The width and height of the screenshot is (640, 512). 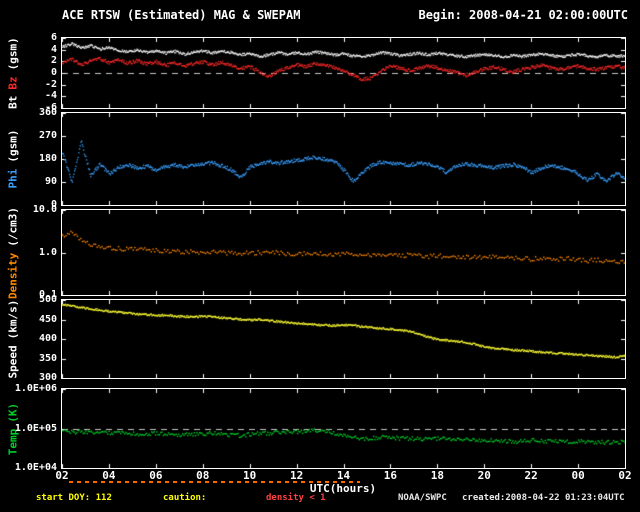 What do you see at coordinates (13, 178) in the screenshot?
I see `axis-label-part: Phi` at bounding box center [13, 178].